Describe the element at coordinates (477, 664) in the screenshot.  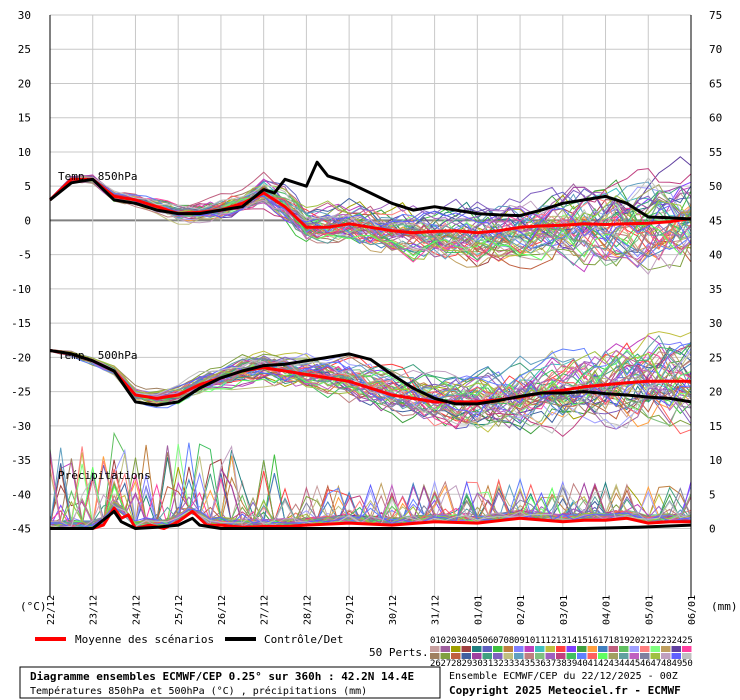
I see `pert-number: 30` at that location.